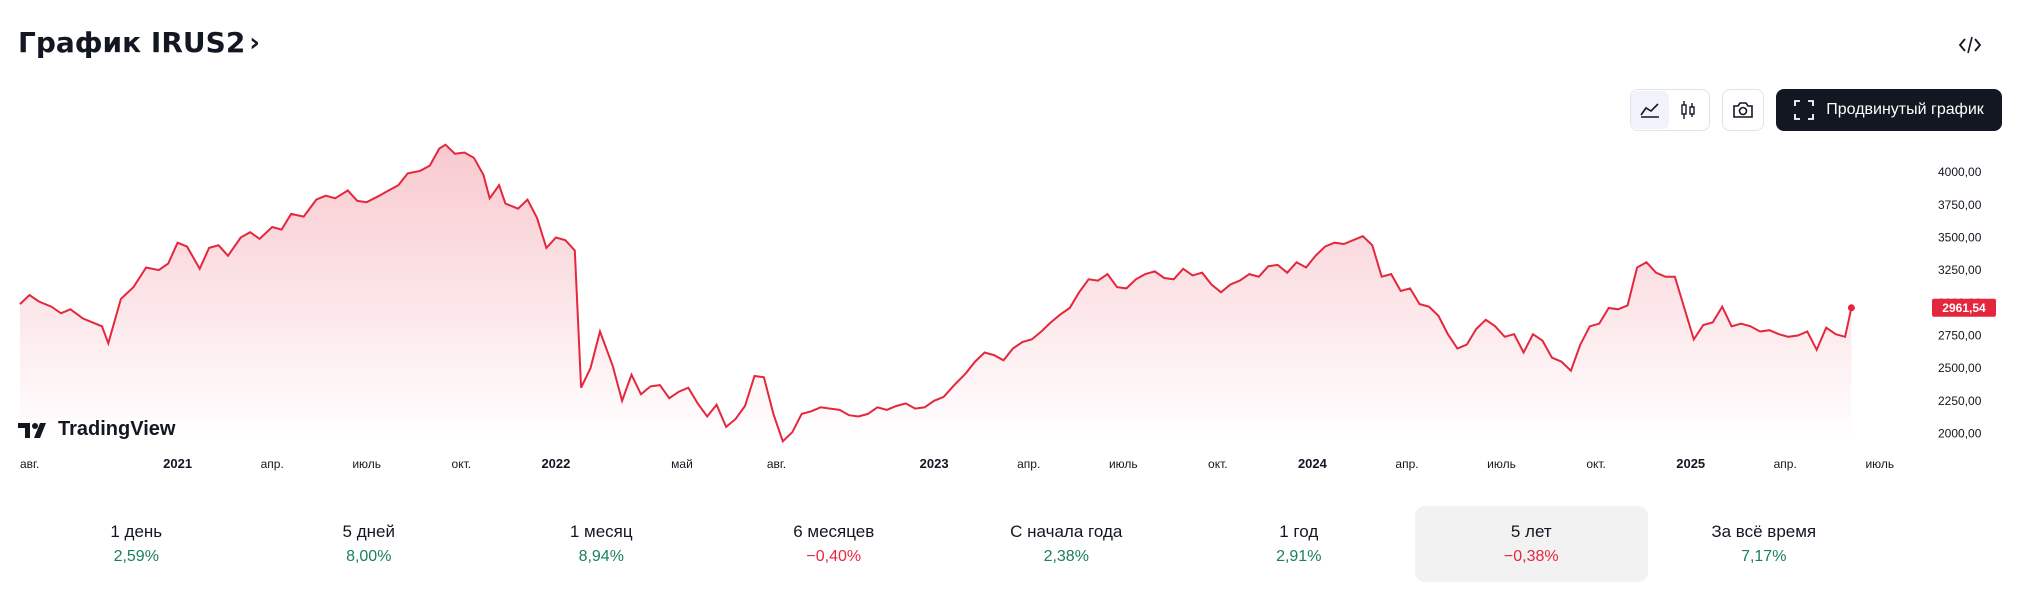 The image size is (2027, 595). Describe the element at coordinates (1851, 308) in the screenshot. I see `last-price-dot` at that location.